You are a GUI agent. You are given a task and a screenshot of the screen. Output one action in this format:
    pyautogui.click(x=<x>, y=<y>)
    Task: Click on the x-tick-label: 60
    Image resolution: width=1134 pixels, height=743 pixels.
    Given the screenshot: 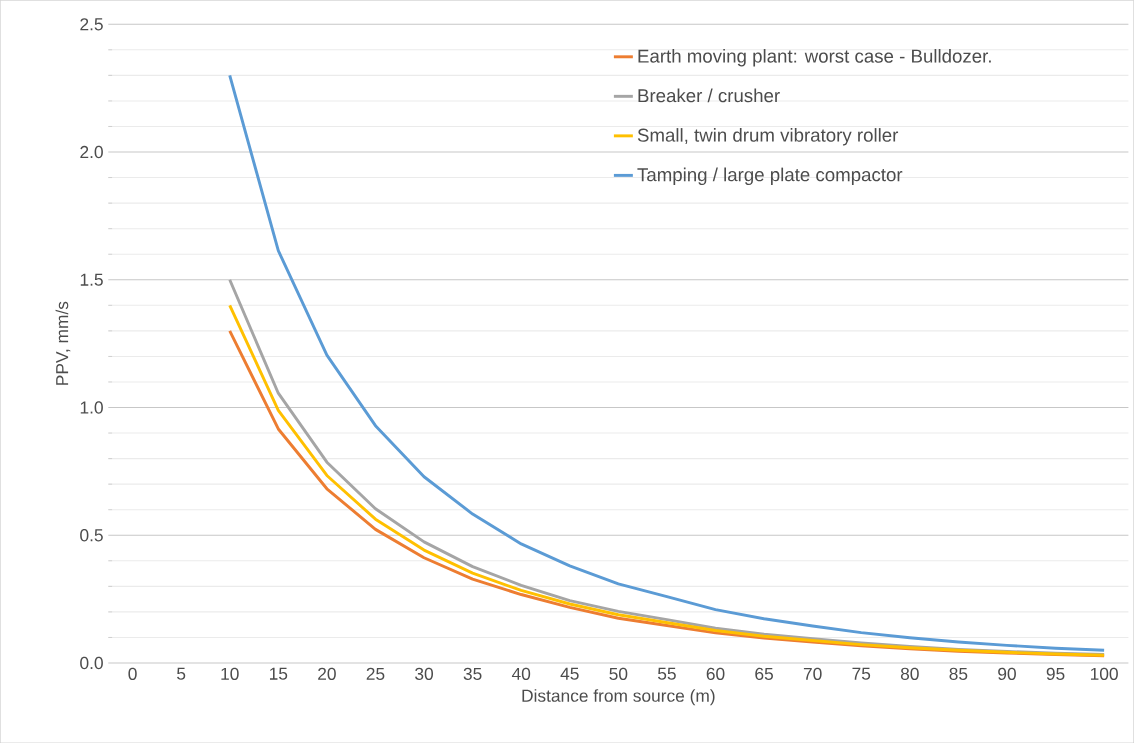 What is the action you would take?
    pyautogui.click(x=715, y=673)
    